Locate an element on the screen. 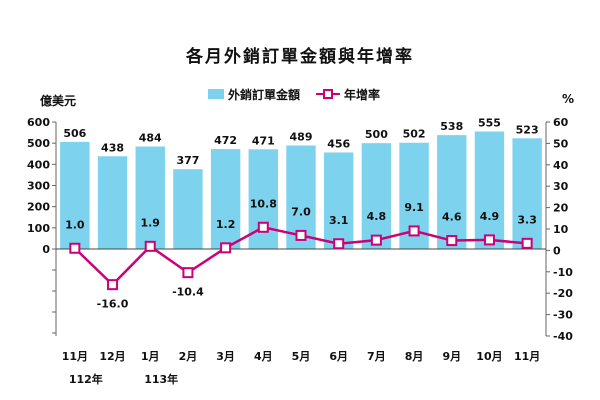  bar-value-label: 523 is located at coordinates (527, 129).